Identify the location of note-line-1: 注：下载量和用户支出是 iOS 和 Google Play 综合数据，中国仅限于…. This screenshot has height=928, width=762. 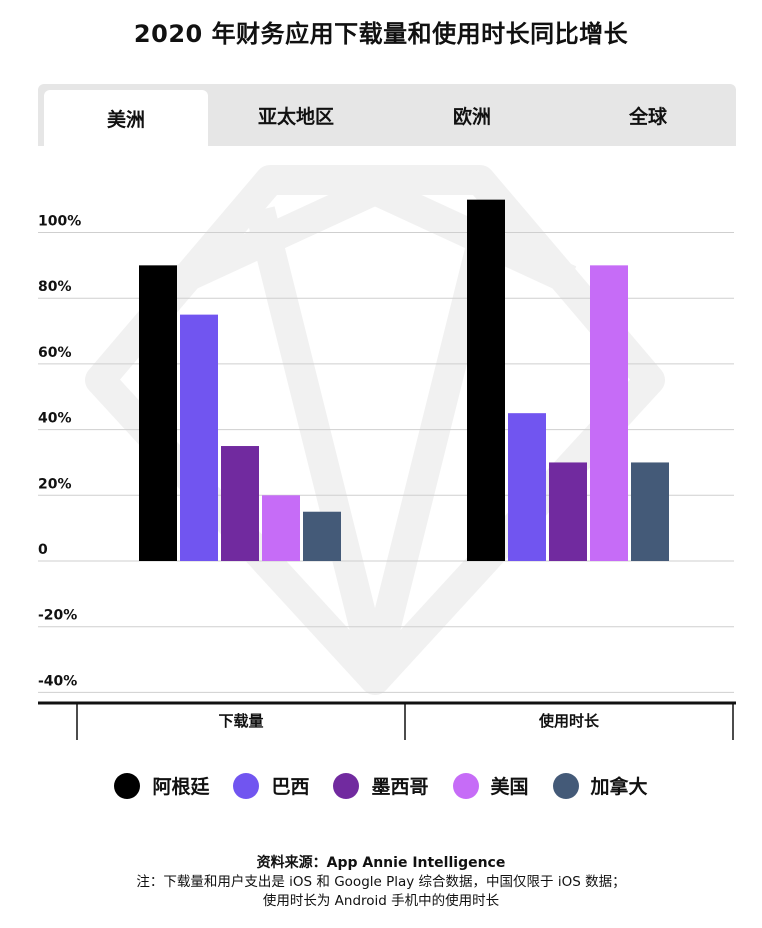
(381, 882).